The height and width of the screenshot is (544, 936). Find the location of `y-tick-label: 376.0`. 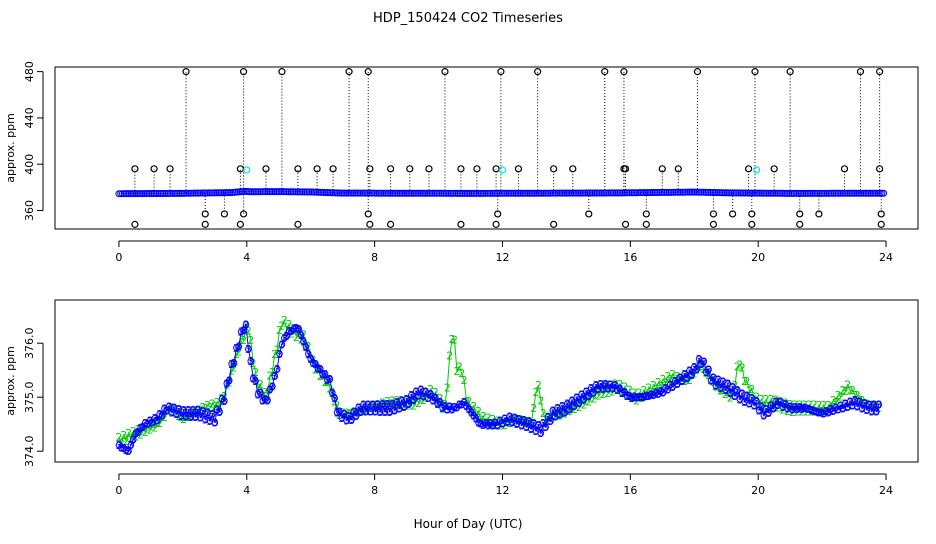

y-tick-label: 376.0 is located at coordinates (29, 343).